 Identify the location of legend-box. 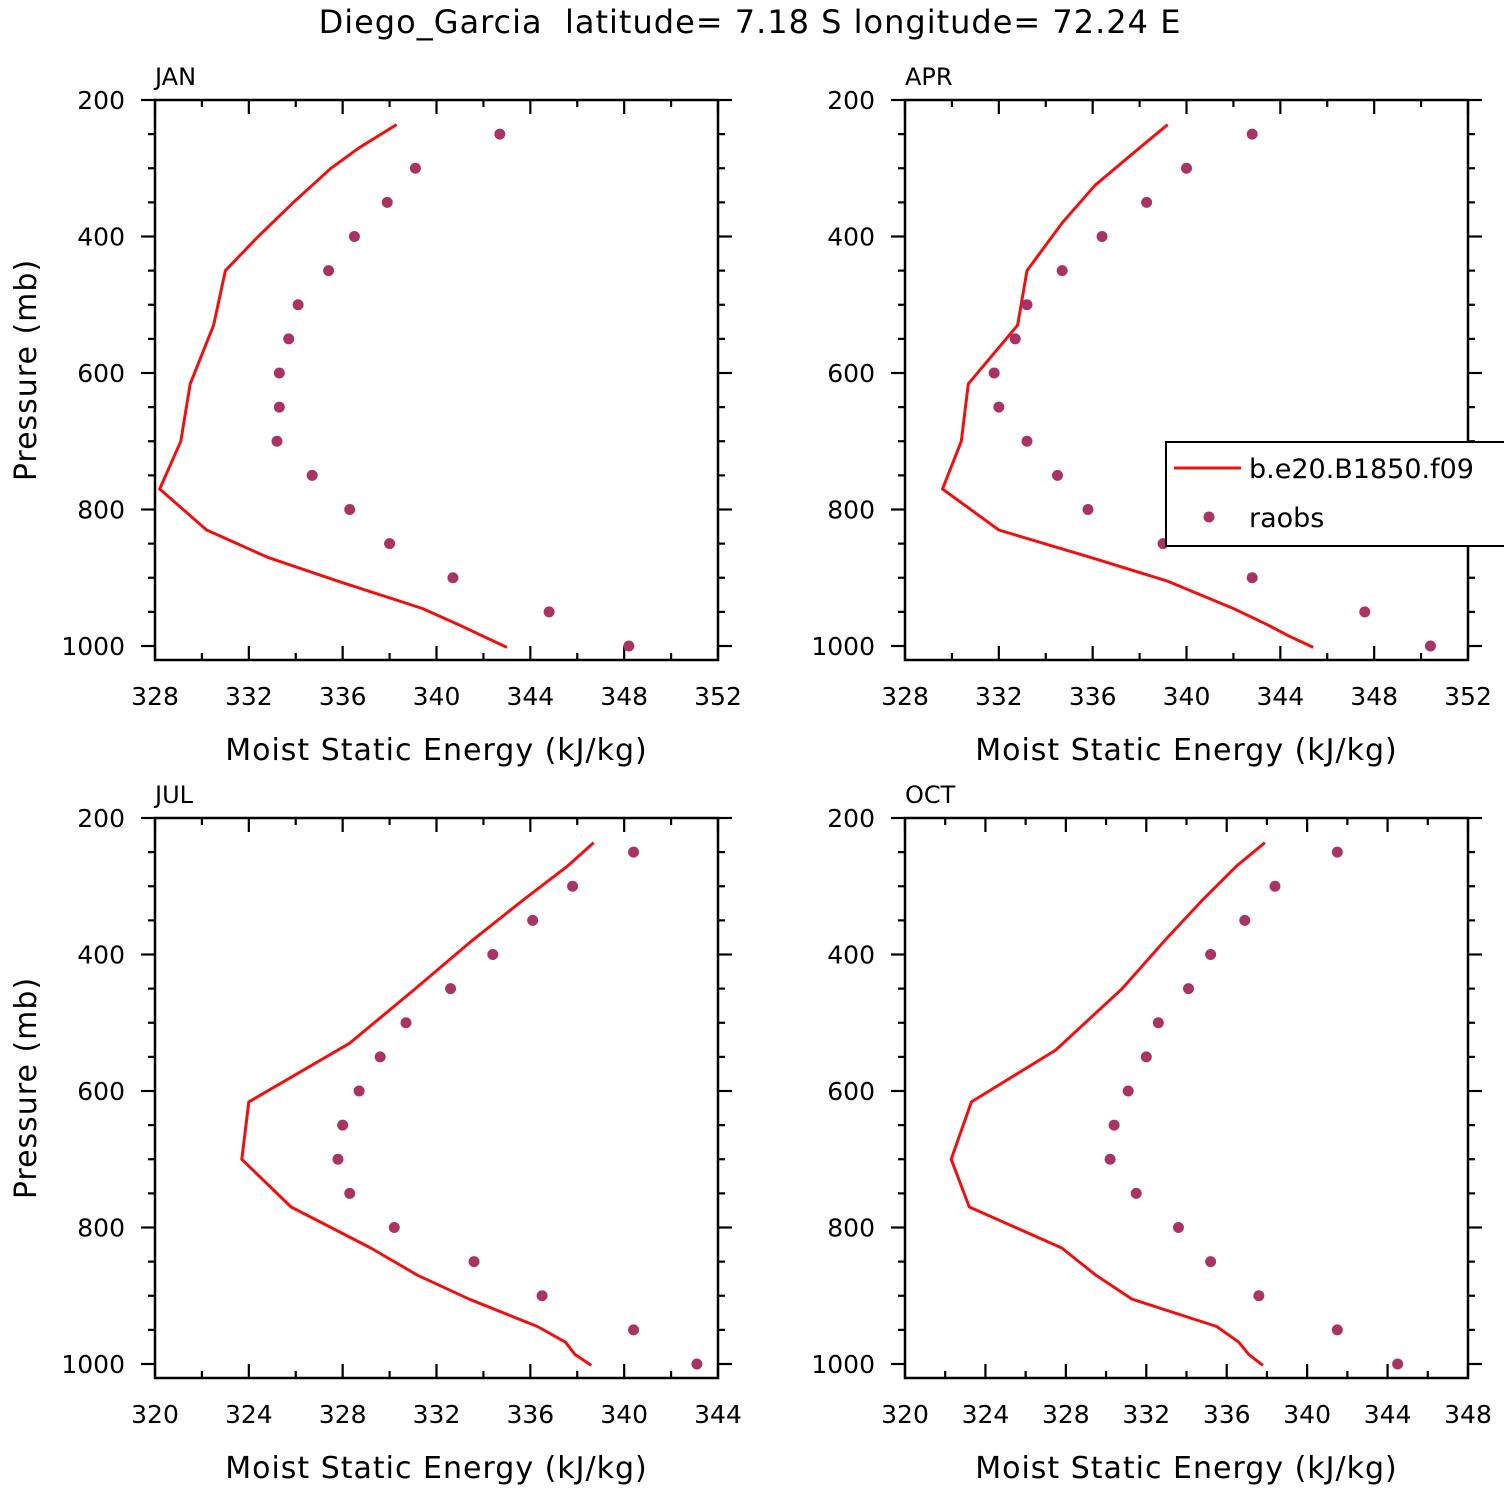
(1334, 494).